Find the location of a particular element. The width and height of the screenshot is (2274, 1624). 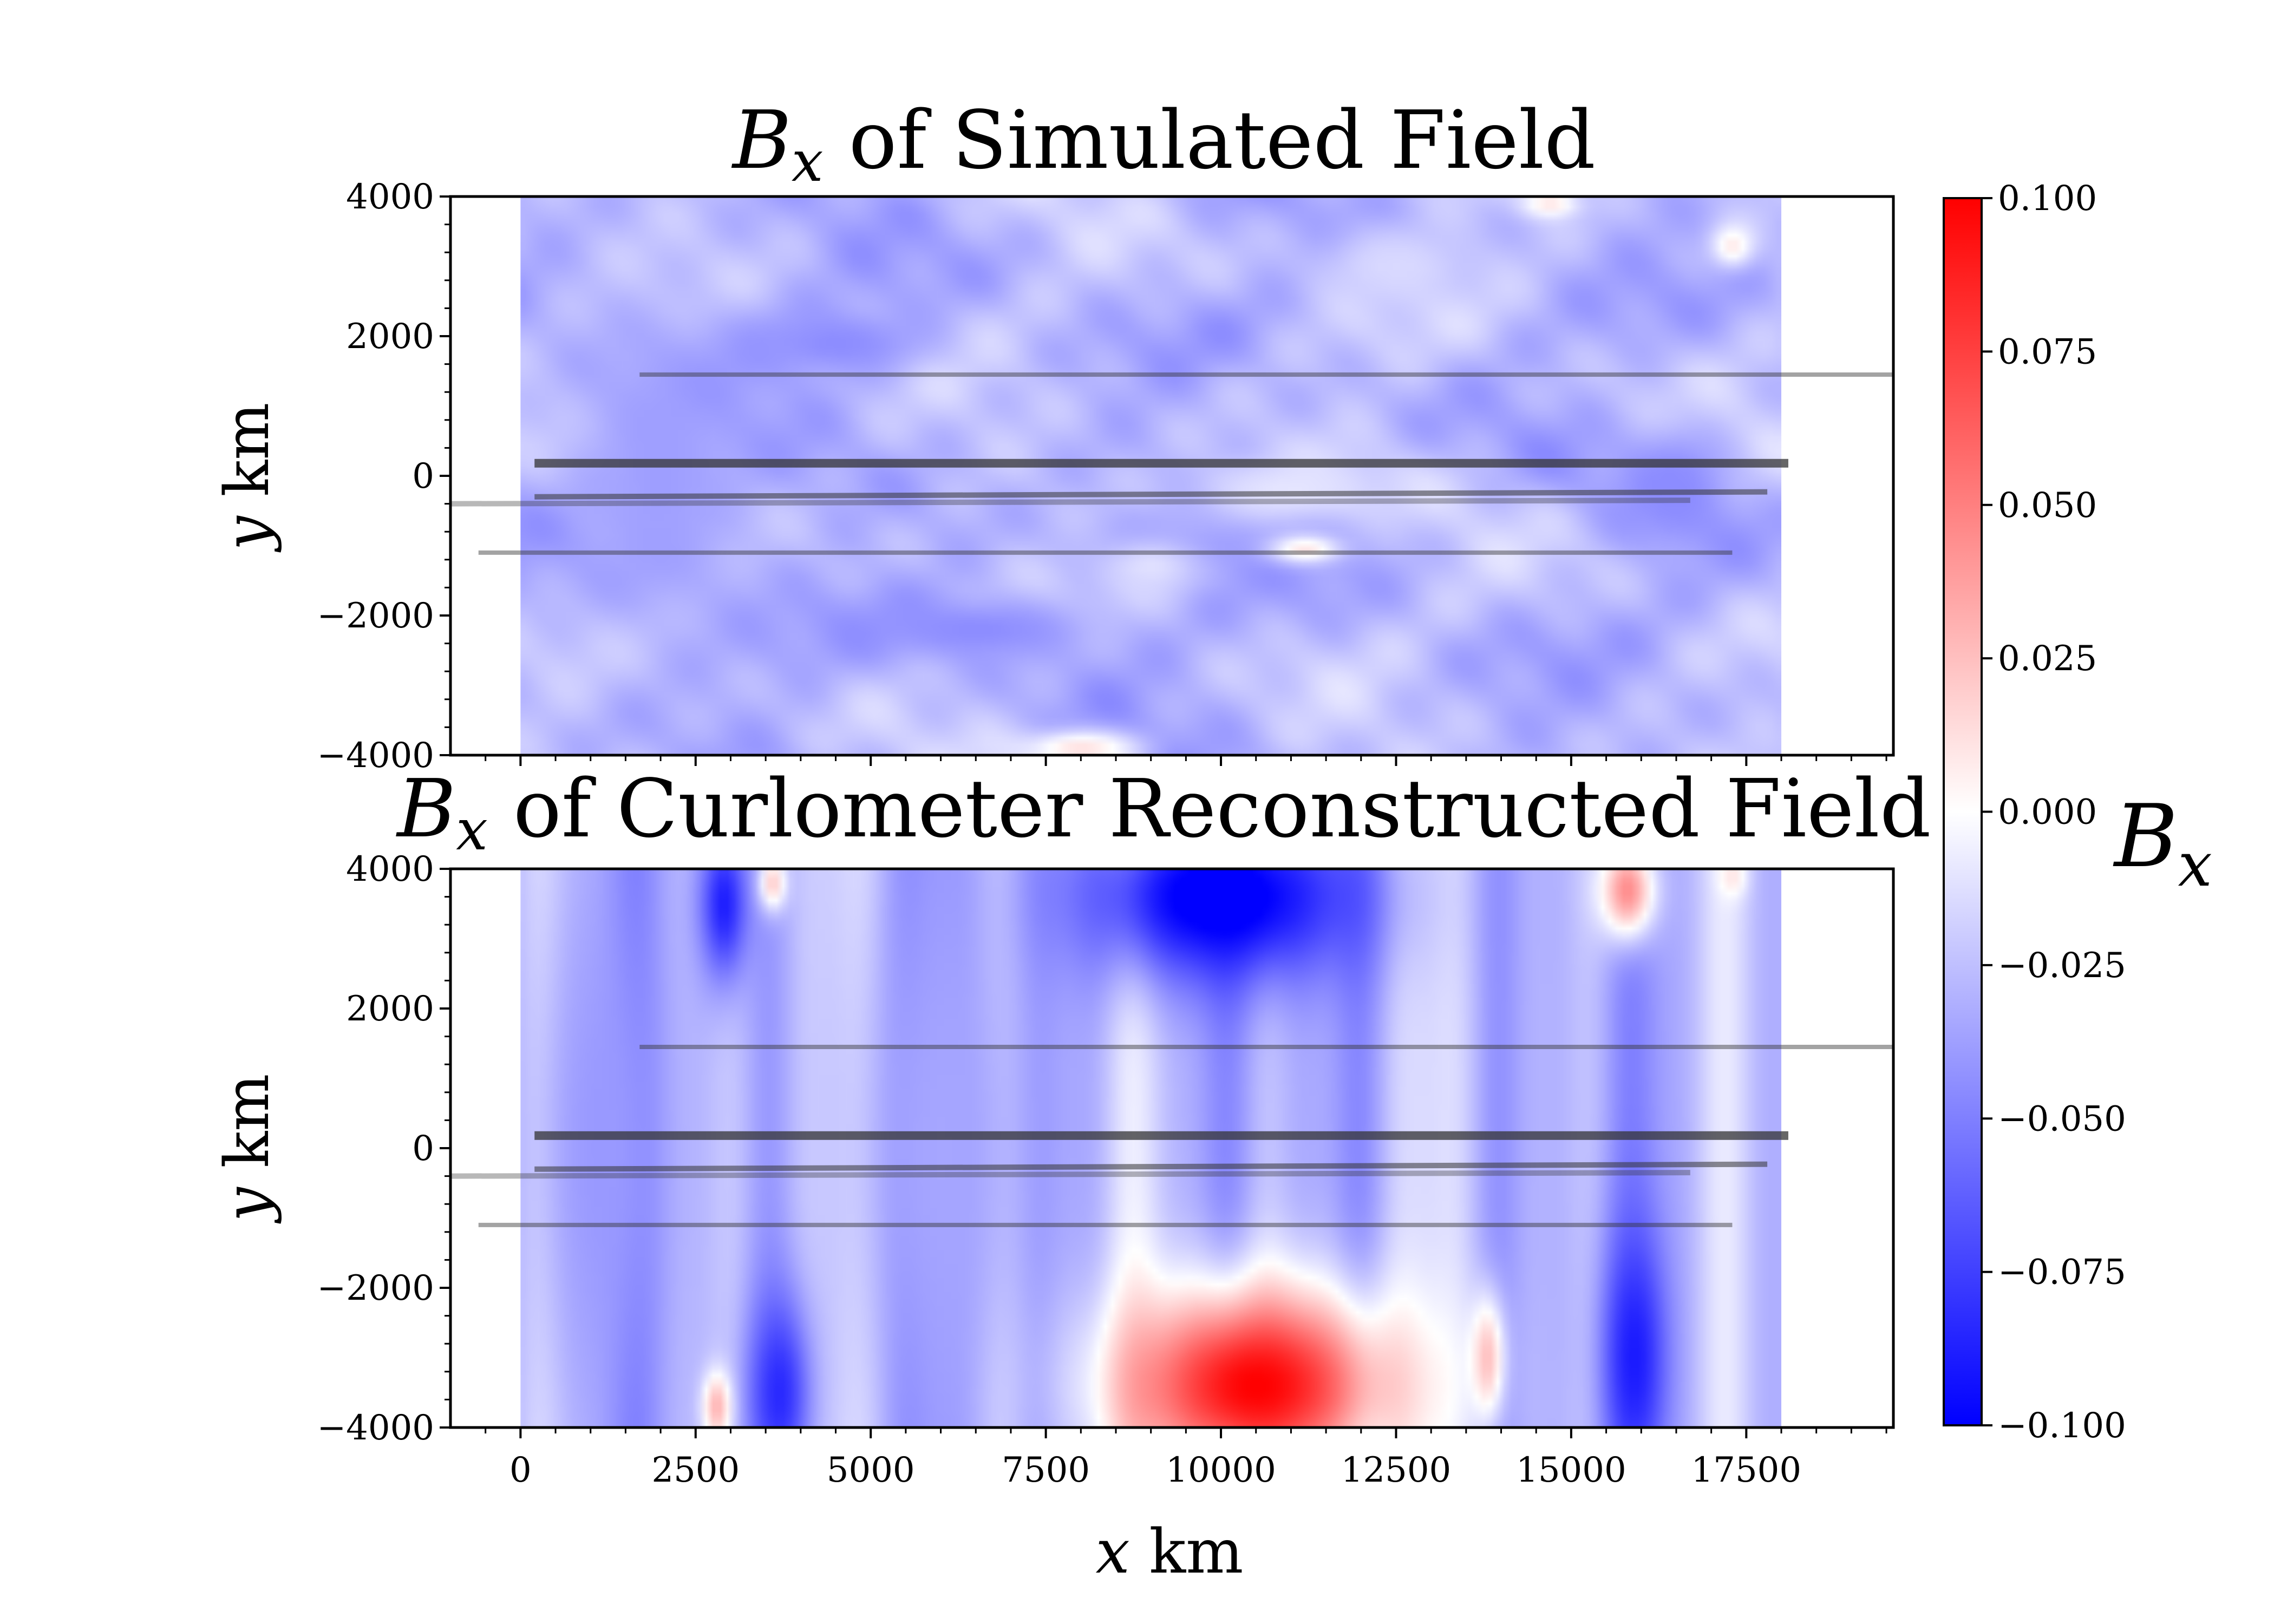

colorbar-gradient is located at coordinates (1963, 811).